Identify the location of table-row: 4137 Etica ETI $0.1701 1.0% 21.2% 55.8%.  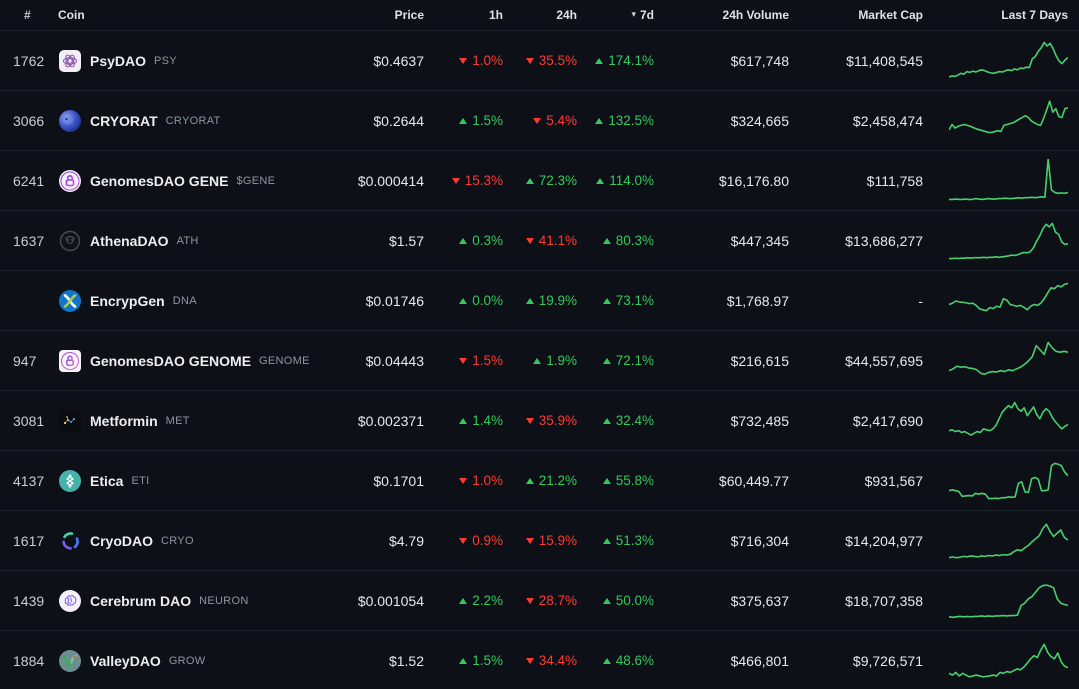
(539, 480).